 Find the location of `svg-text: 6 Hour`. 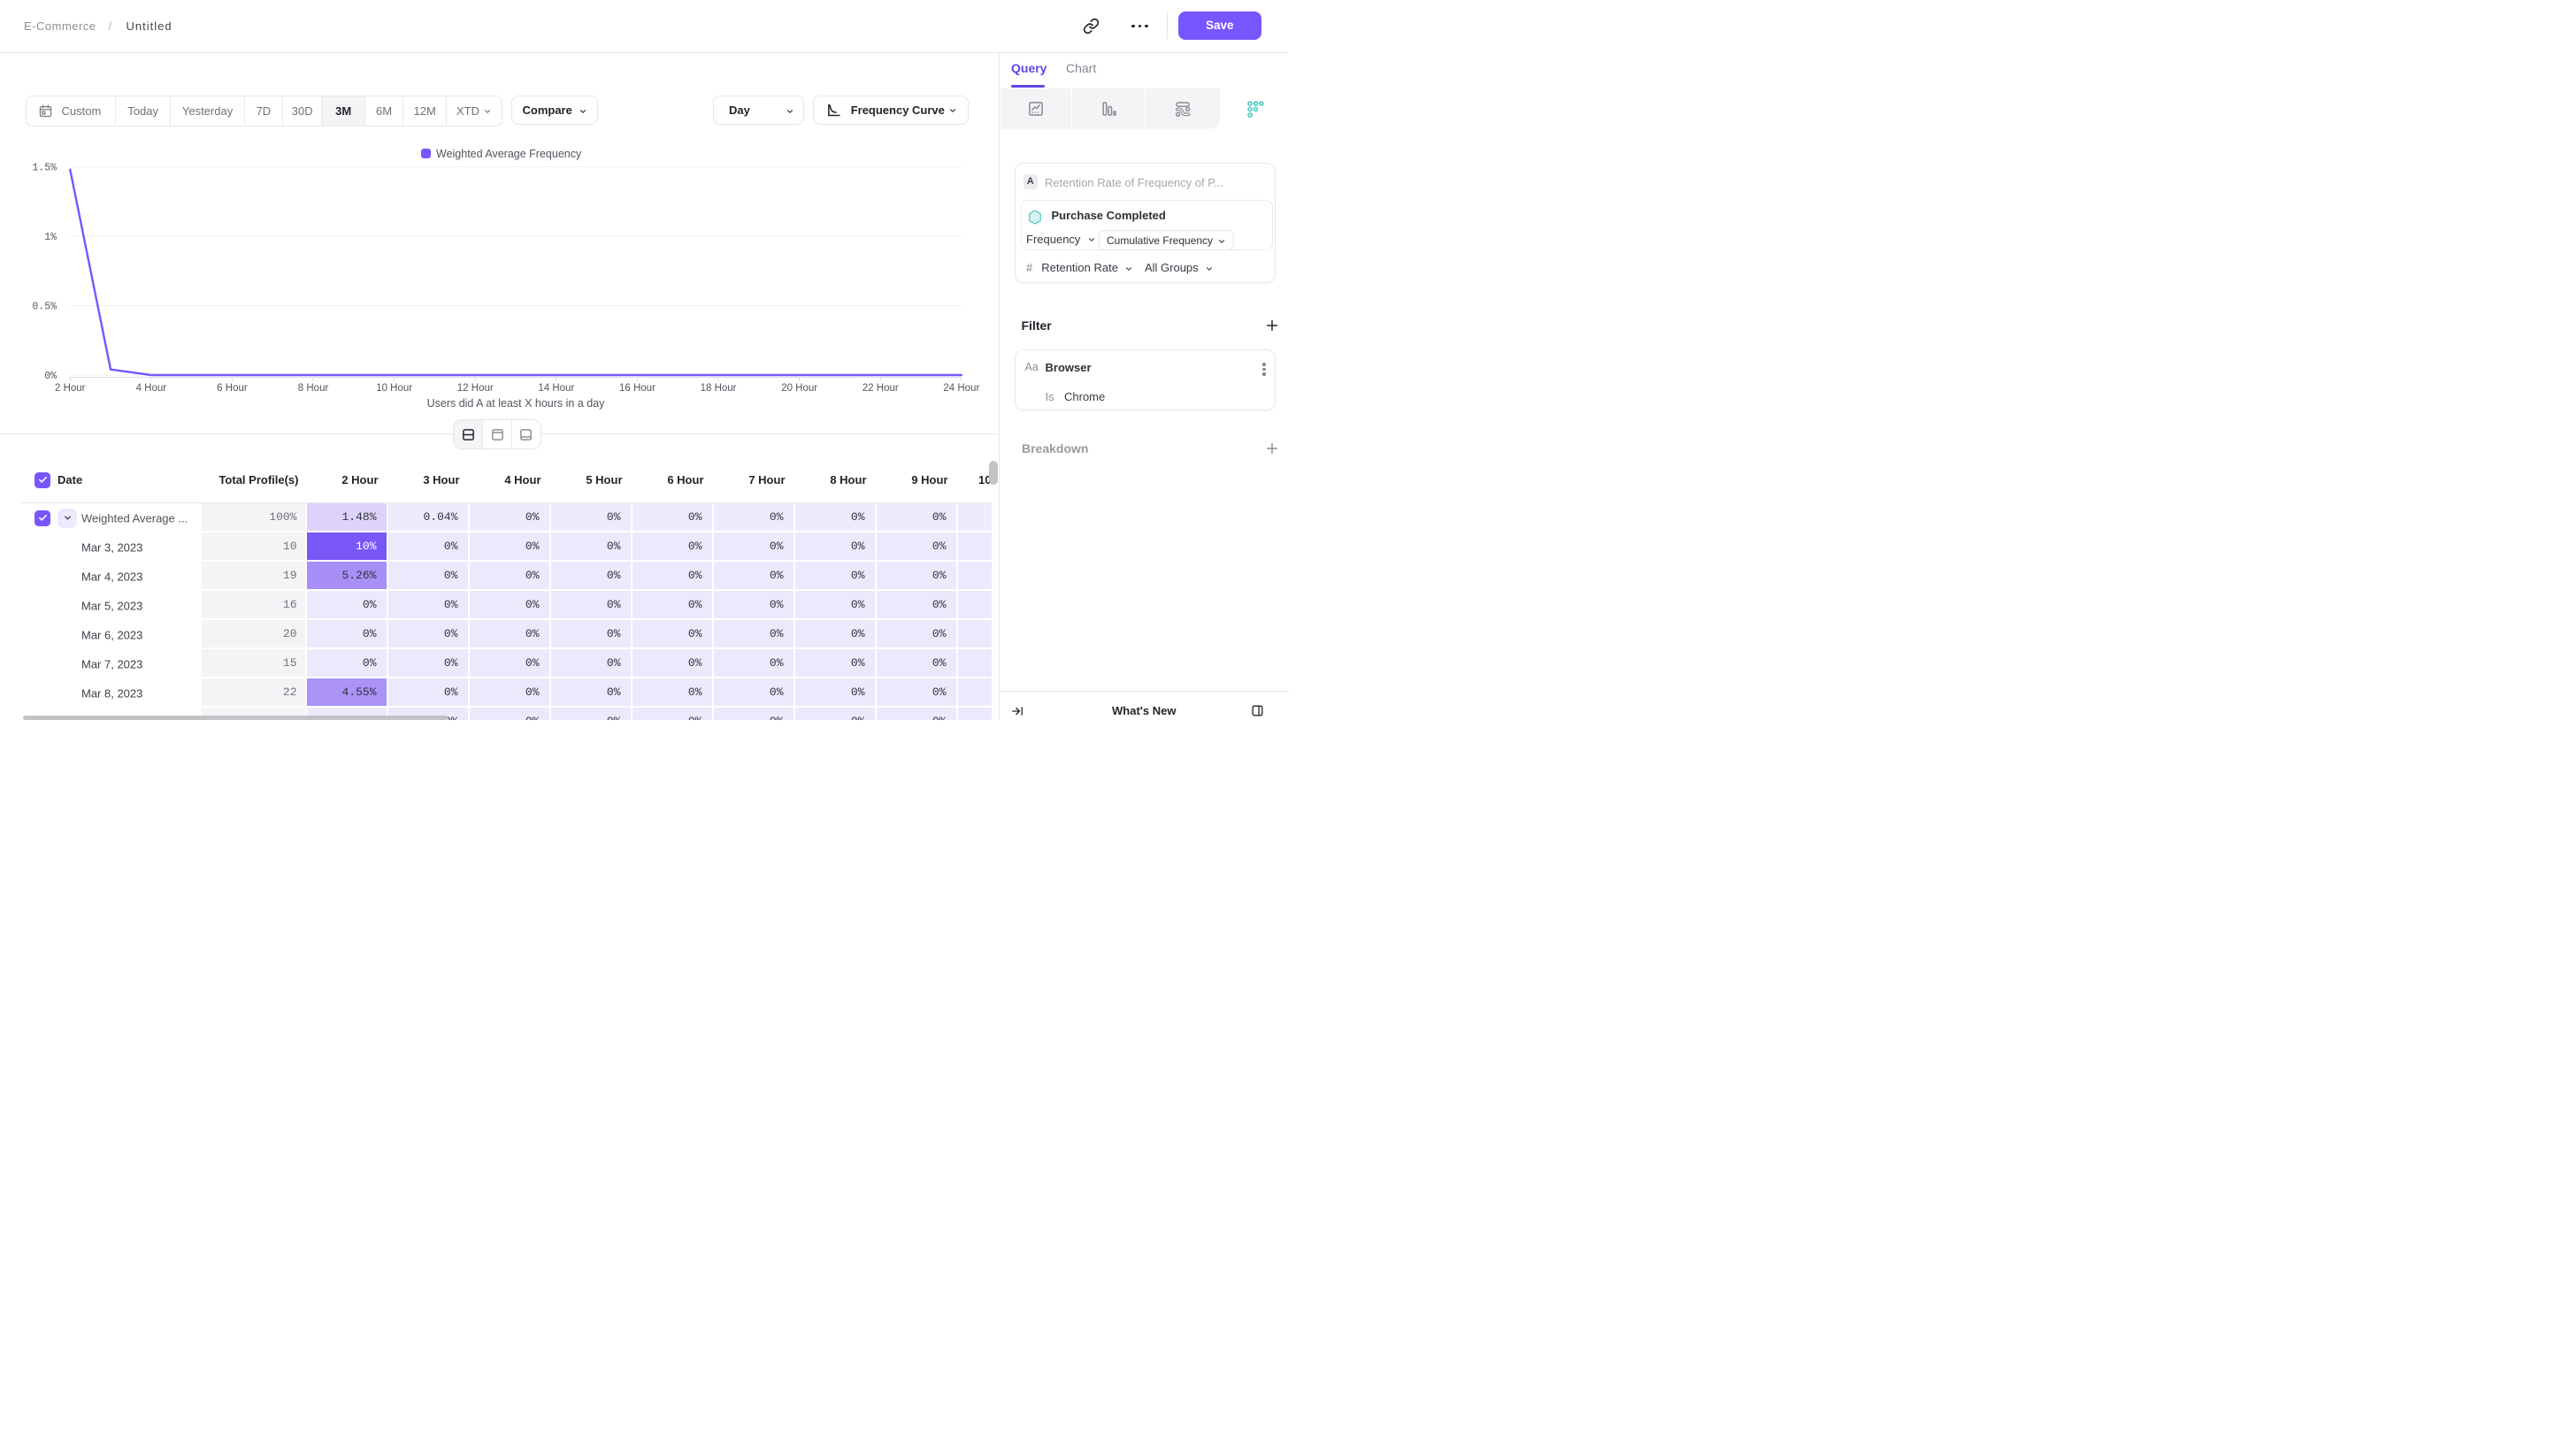

svg-text: 6 Hour is located at coordinates (232, 388).